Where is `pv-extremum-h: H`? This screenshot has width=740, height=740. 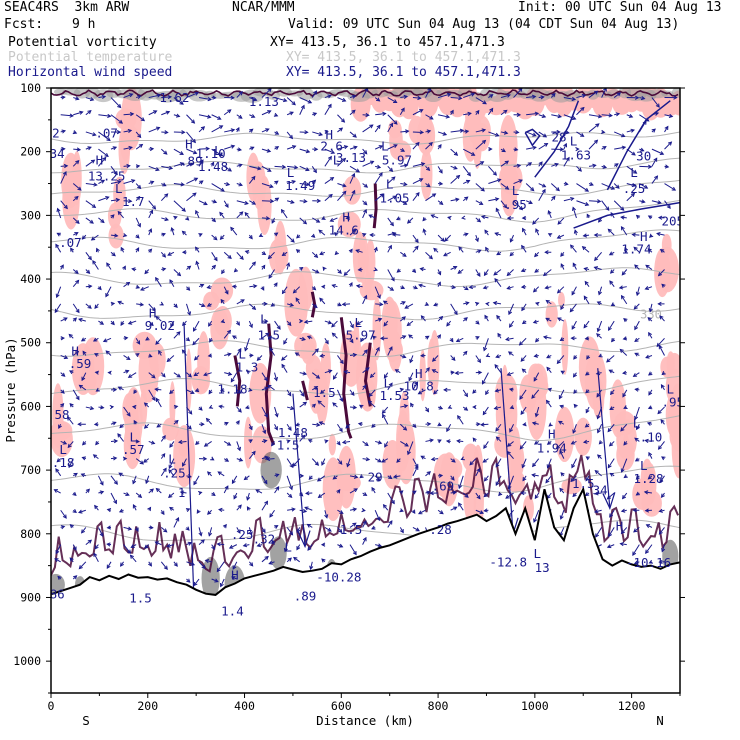
pv-extremum-h: H is located at coordinates (346, 217).